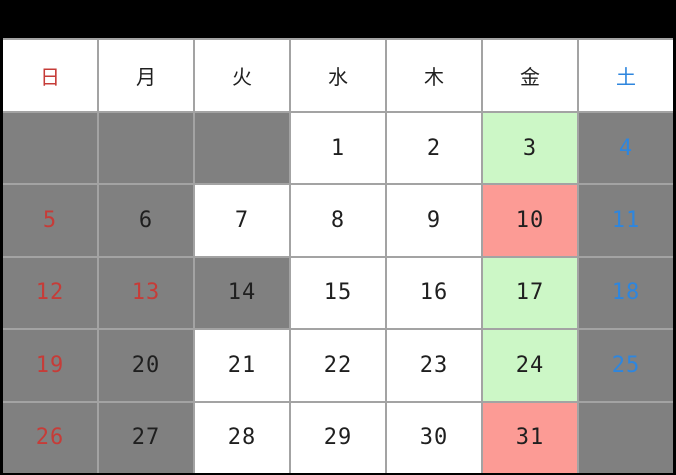  I want to click on weekday-header-fri: 金, so click(530, 75).